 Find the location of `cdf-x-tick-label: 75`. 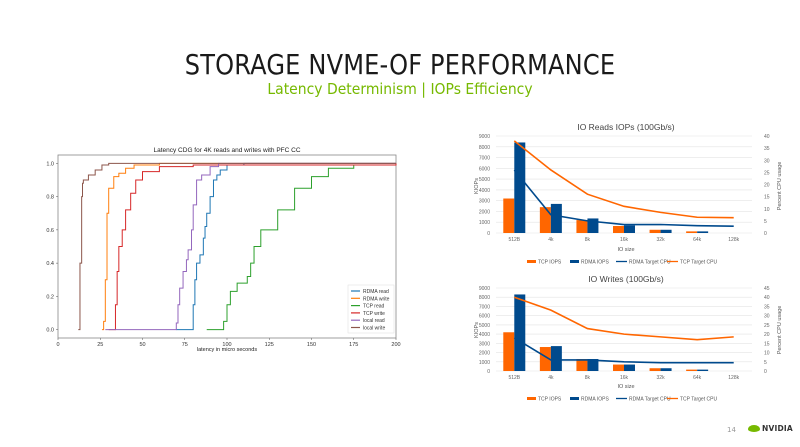

cdf-x-tick-label: 75 is located at coordinates (185, 345).